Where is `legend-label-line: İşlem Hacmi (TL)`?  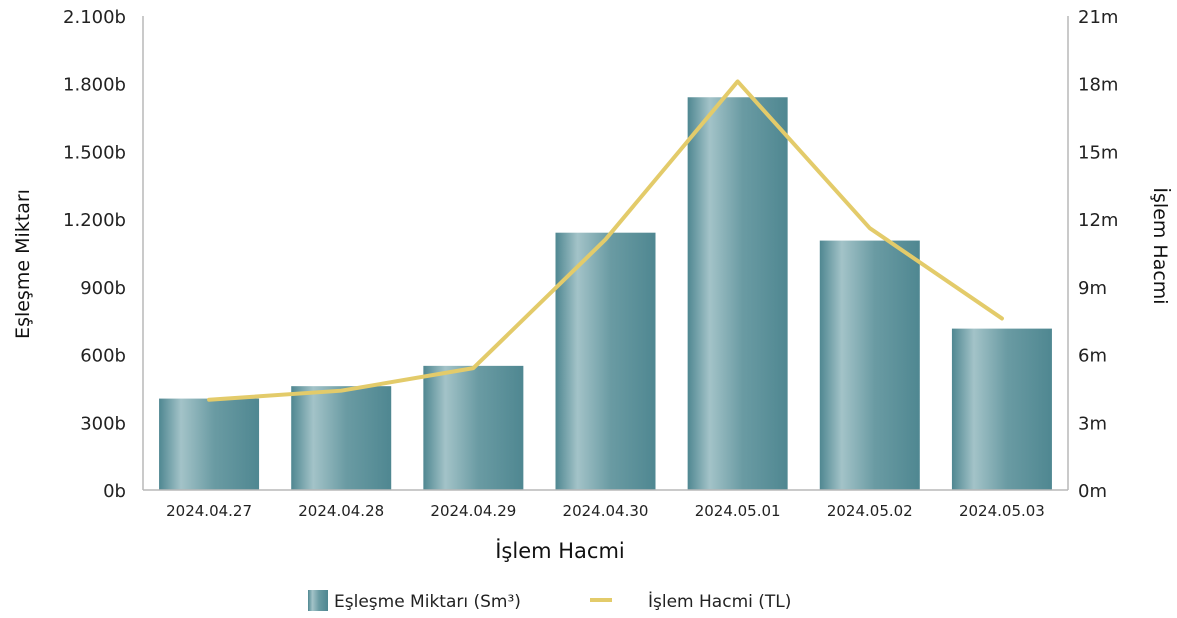
legend-label-line: İşlem Hacmi (TL) is located at coordinates (719, 601).